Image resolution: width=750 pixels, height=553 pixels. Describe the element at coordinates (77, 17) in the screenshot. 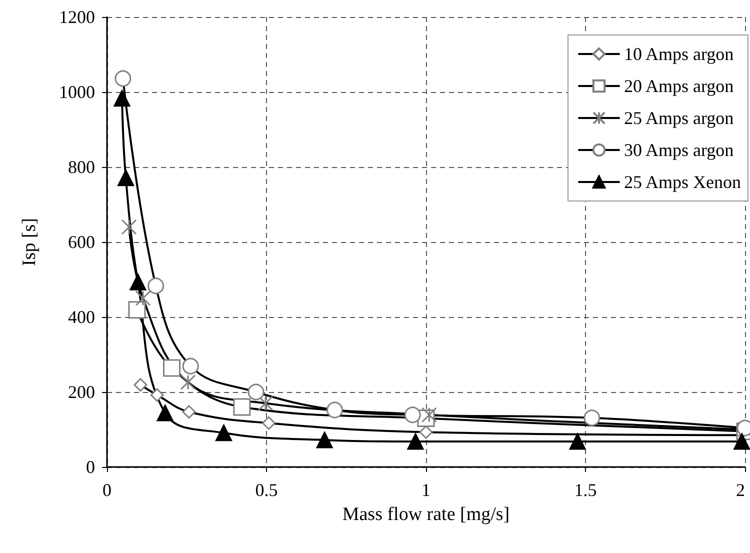

I see `y-tick-label: 1200` at that location.